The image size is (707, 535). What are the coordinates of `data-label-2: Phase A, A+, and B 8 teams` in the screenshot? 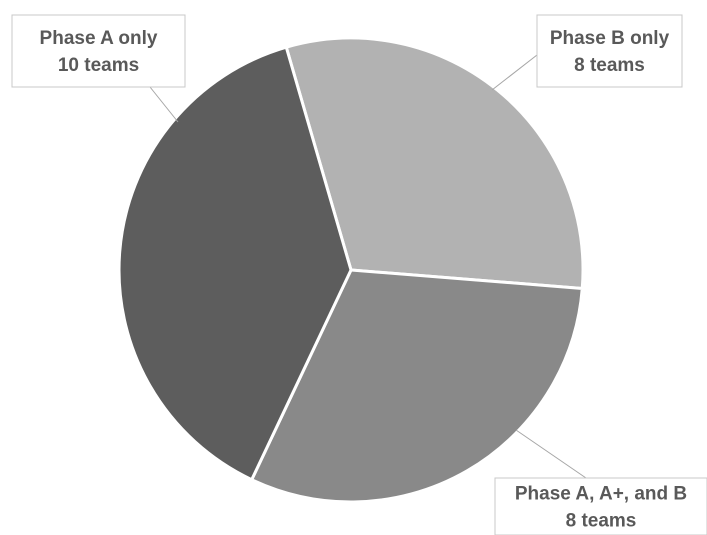 It's located at (600, 506).